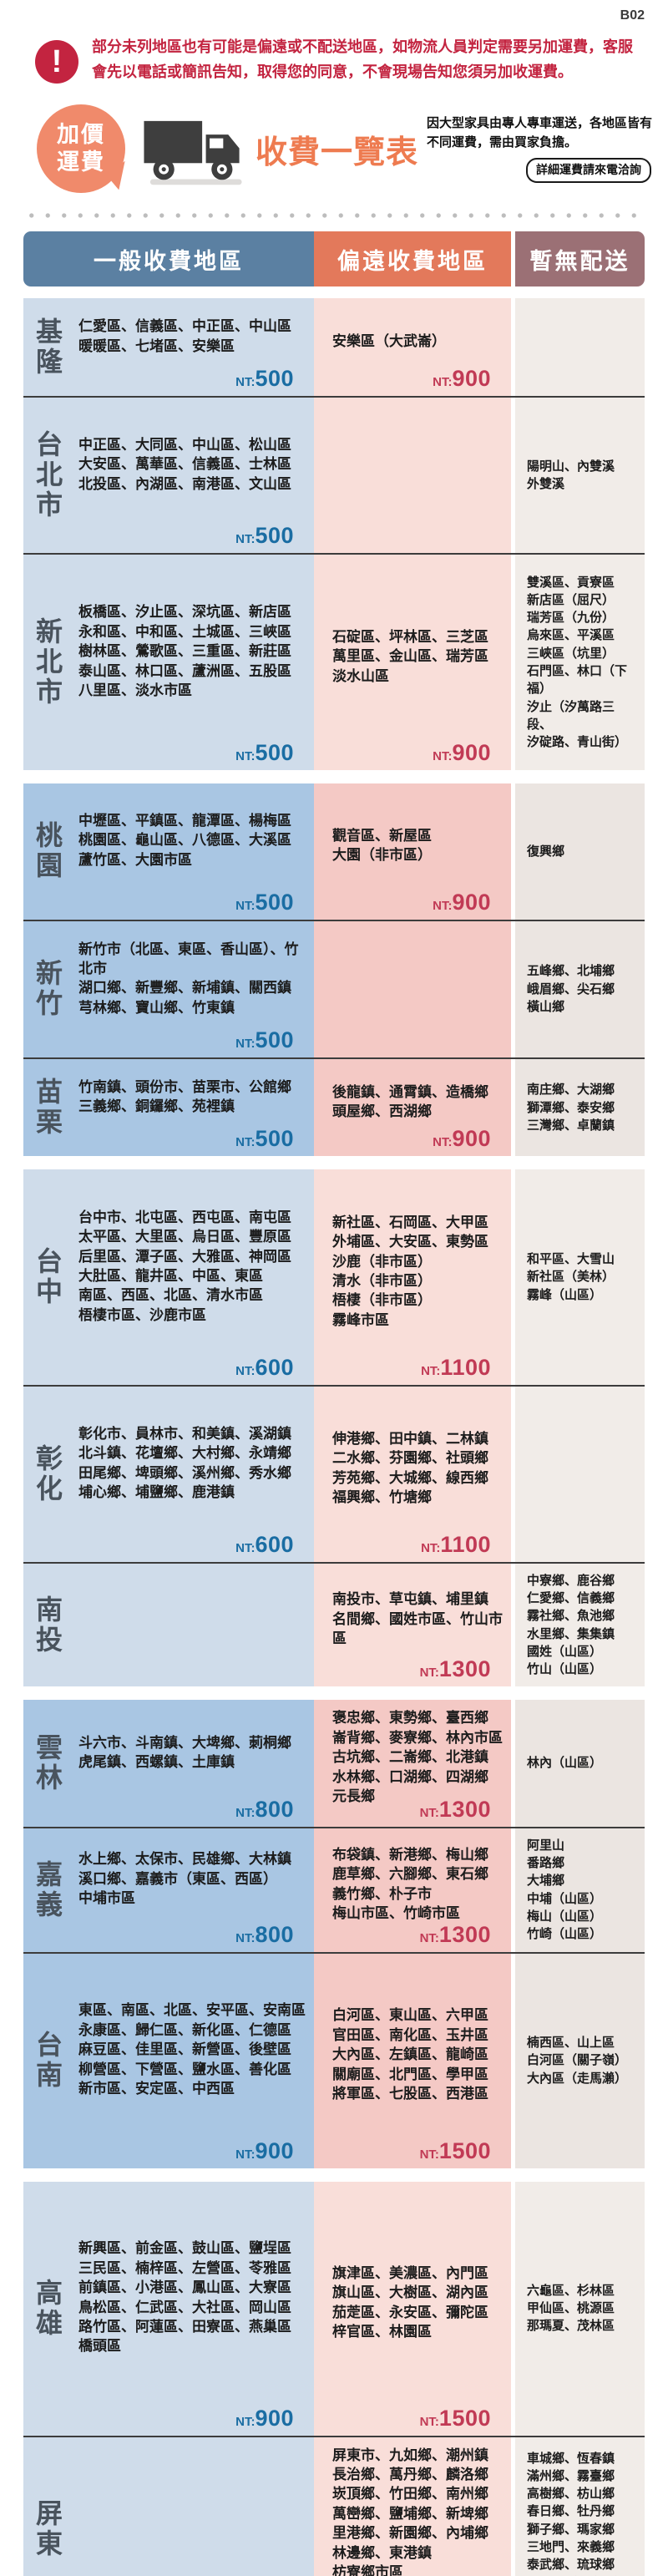  What do you see at coordinates (168, 347) in the screenshot?
I see `general-fee-cell: 基隆 仁愛區、信義區、中正區、中山區 暖暖區、七堵區、安樂區 NT:500` at bounding box center [168, 347].